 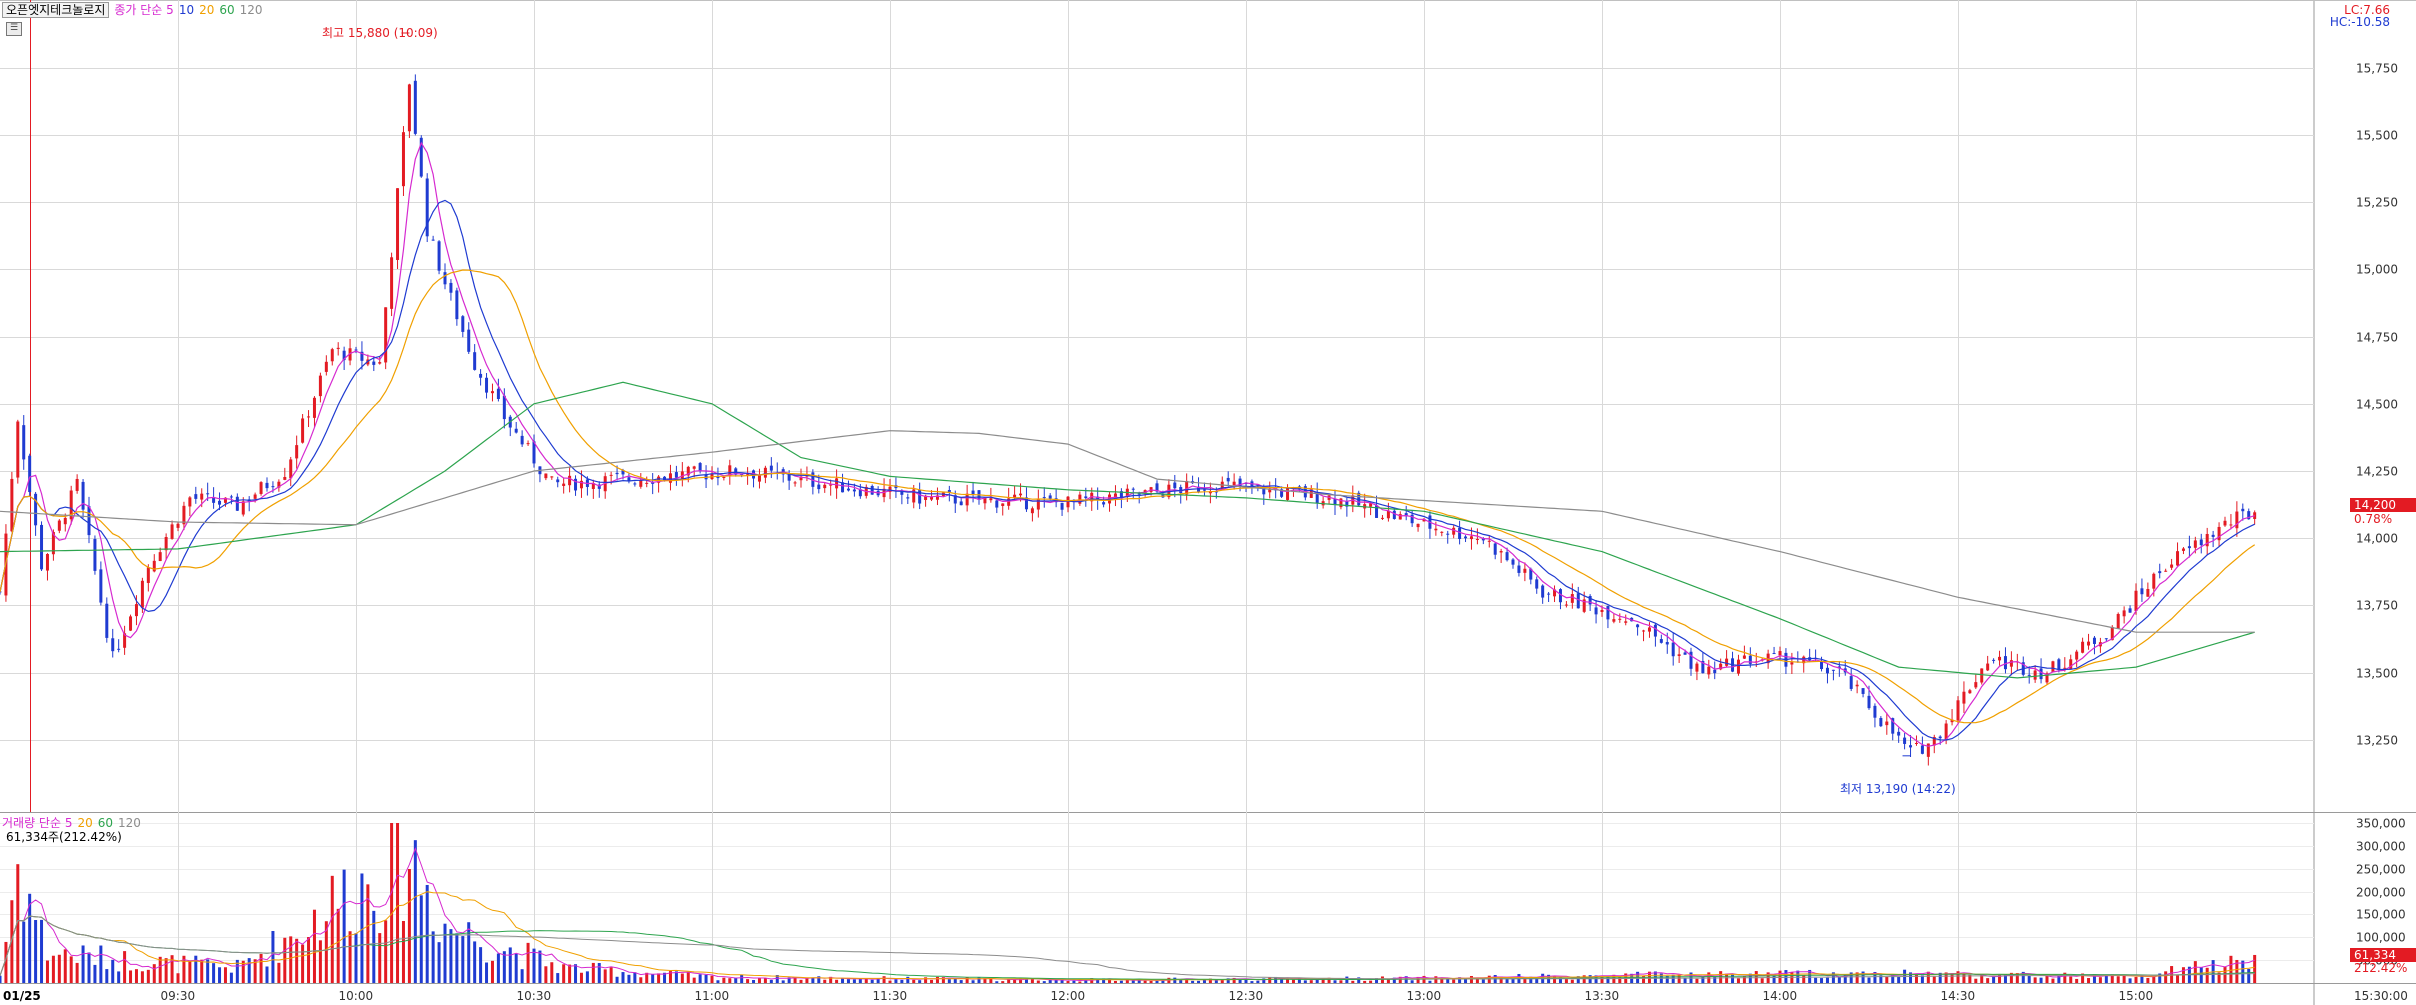 What do you see at coordinates (2377, 203) in the screenshot?
I see `price-tick-label: 15,250` at bounding box center [2377, 203].